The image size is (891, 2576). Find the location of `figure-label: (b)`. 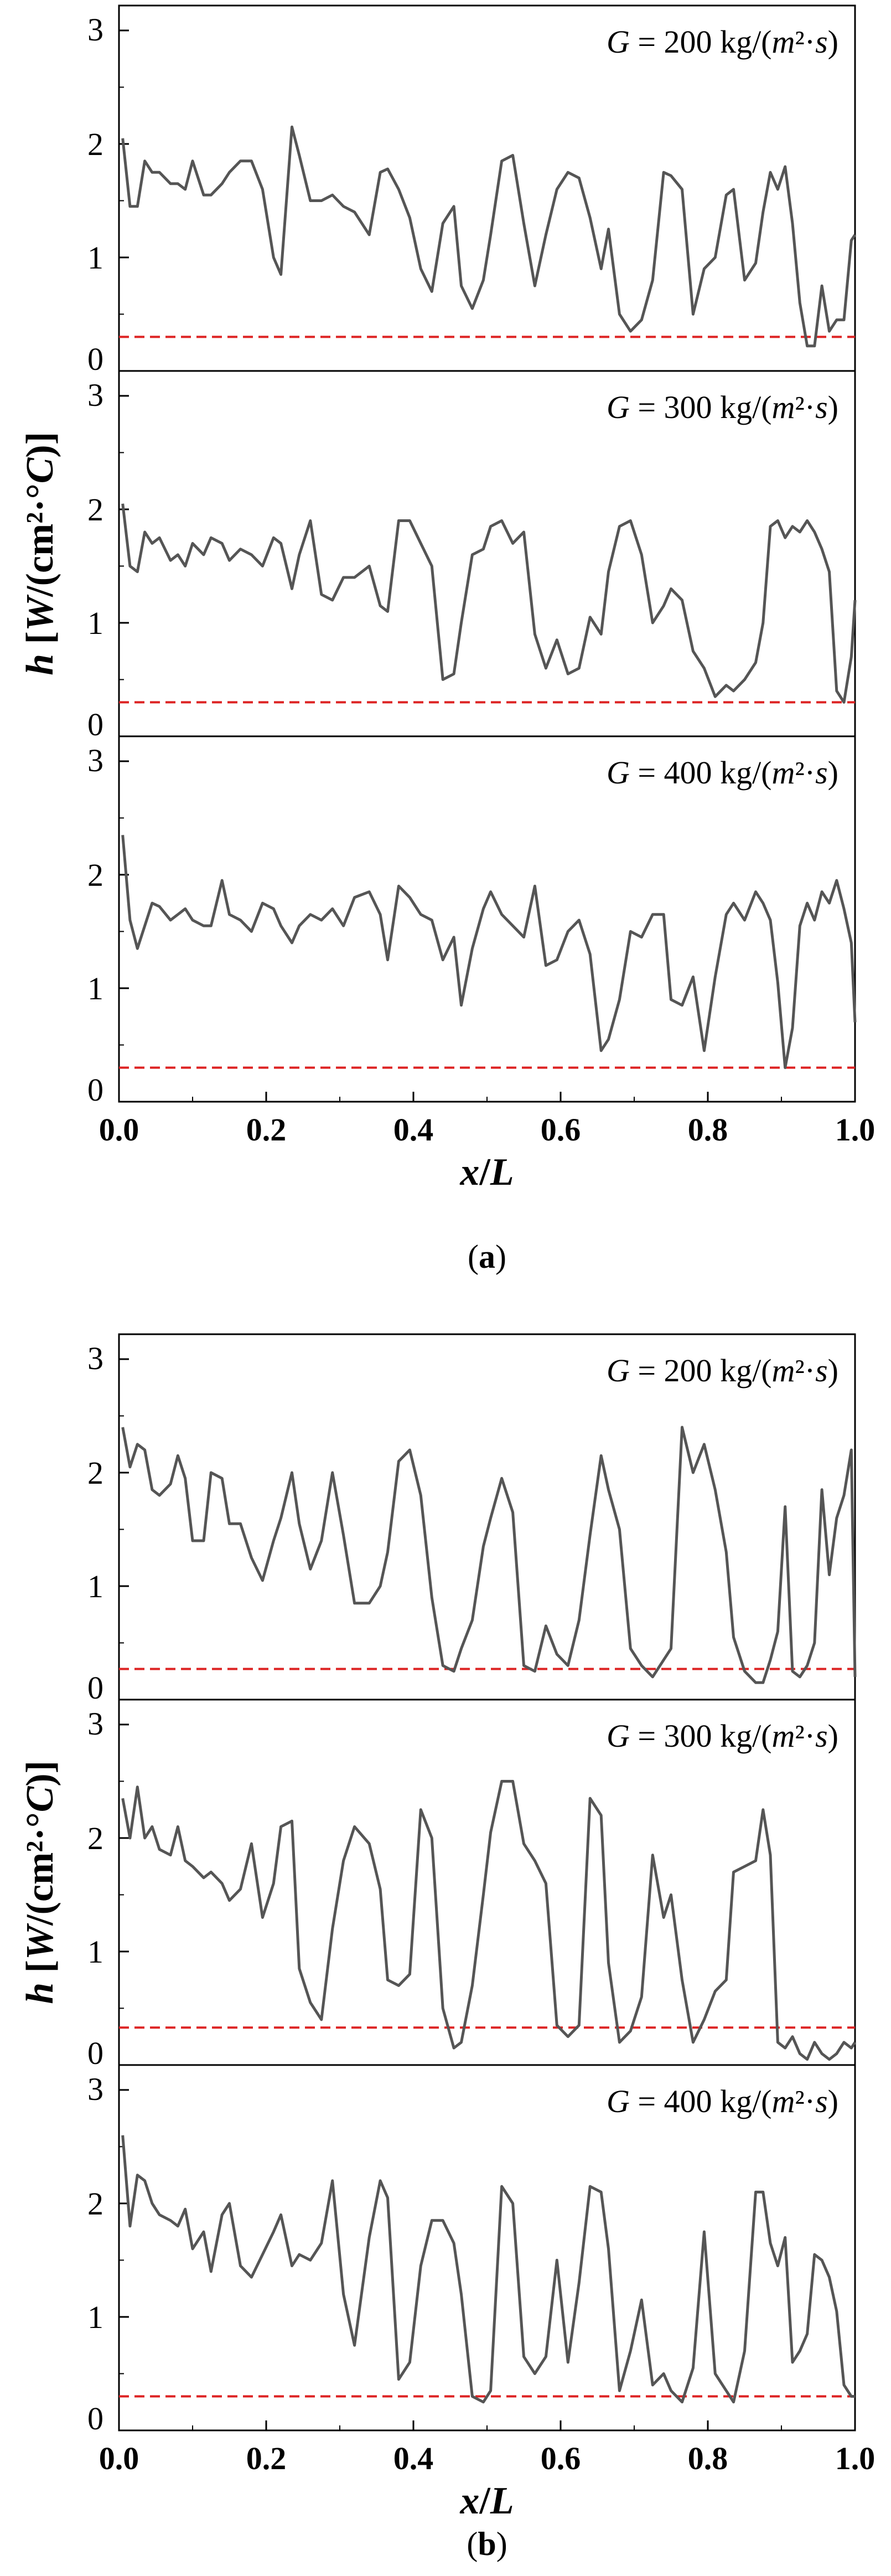

figure-label: (b) is located at coordinates (487, 2544).